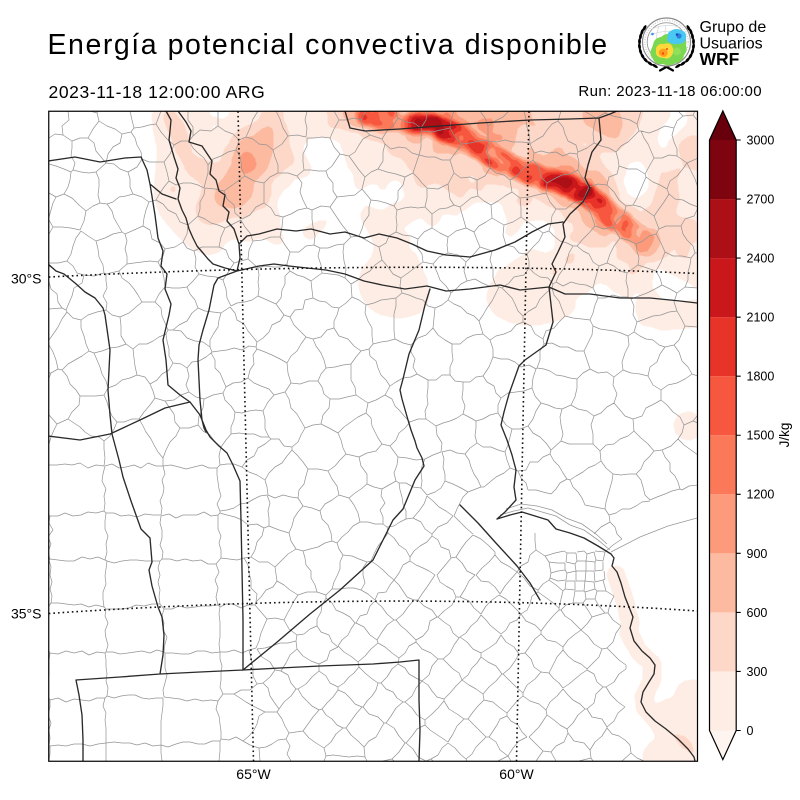 This screenshot has height=800, width=800. What do you see at coordinates (328, 45) in the screenshot?
I see `svg-text:Energía potencial convectiva d: Energía potencial convectiva disponible` at bounding box center [328, 45].